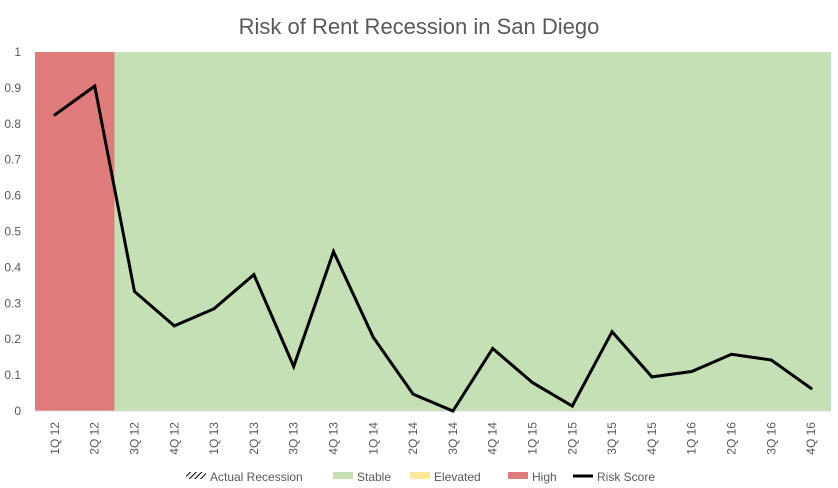 Image resolution: width=838 pixels, height=488 pixels. Describe the element at coordinates (771, 438) in the screenshot. I see `x-tick-label: 3Q 16` at that location.